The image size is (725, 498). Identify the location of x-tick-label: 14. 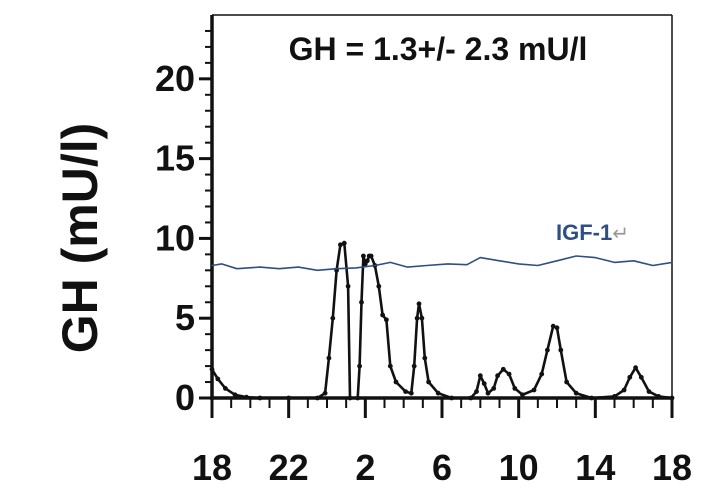
(595, 467).